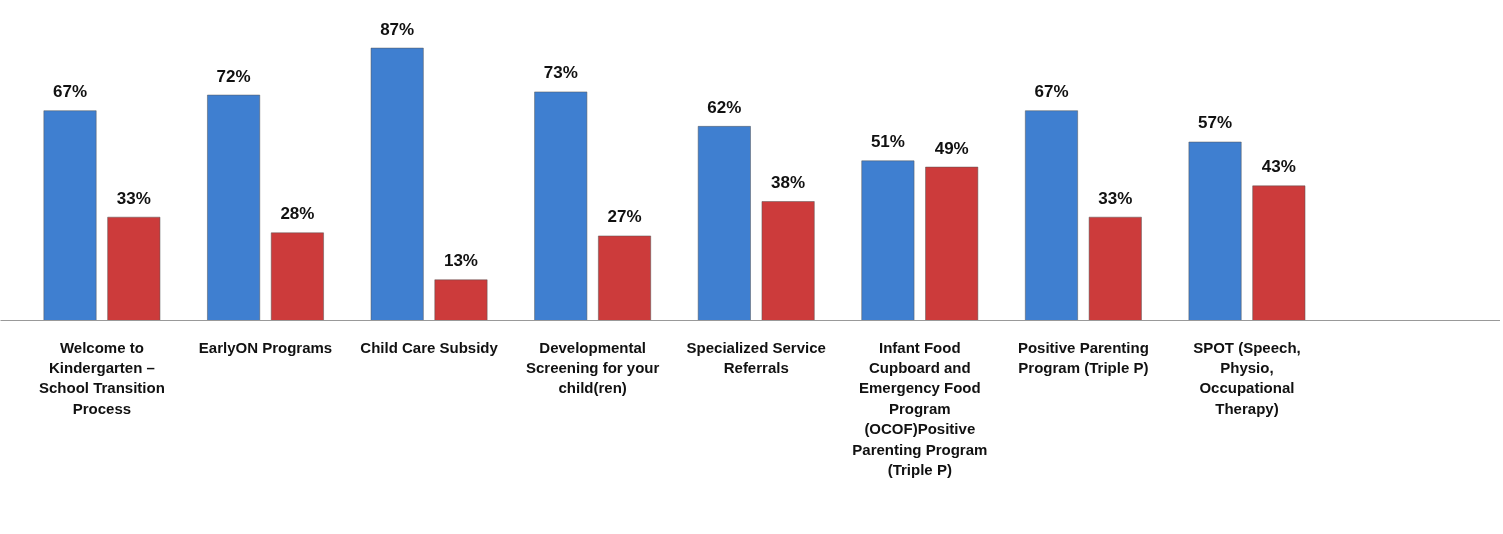 This screenshot has height=534, width=1503. What do you see at coordinates (724, 107) in the screenshot?
I see `data-label: 62%` at bounding box center [724, 107].